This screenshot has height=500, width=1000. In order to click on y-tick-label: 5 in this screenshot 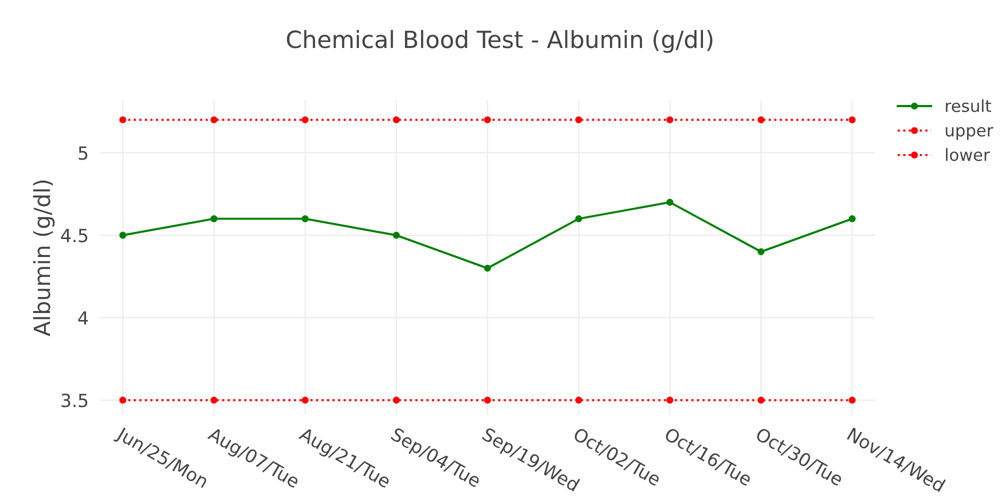, I will do `click(83, 153)`.